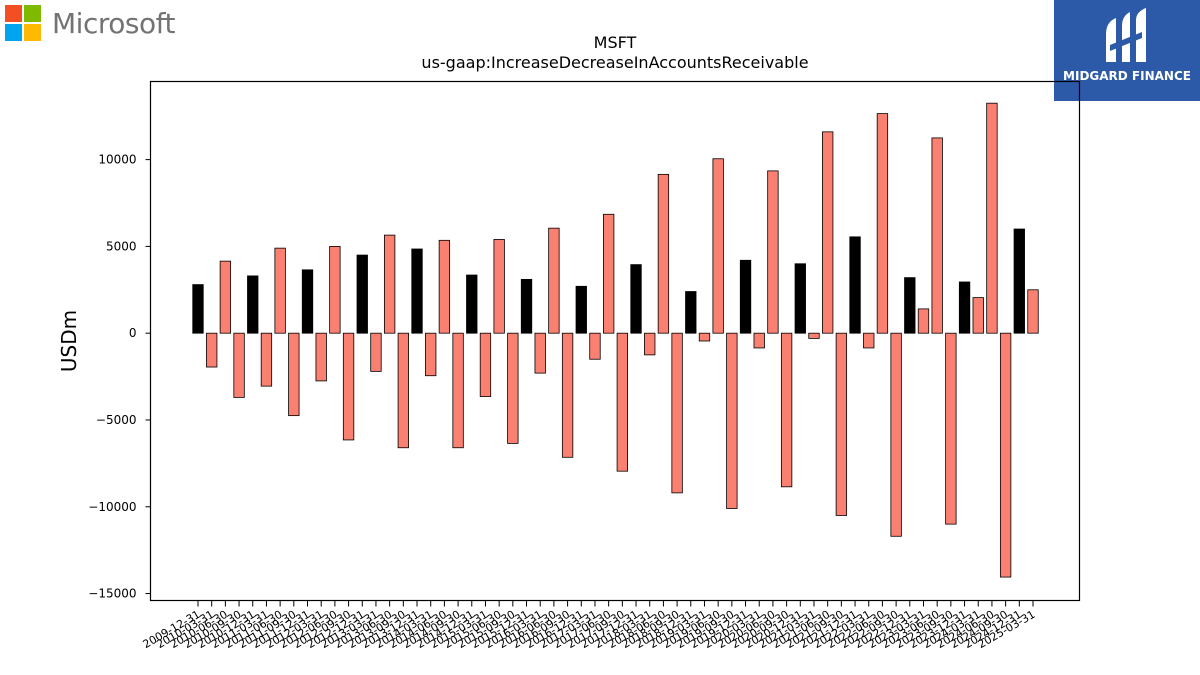 This screenshot has height=675, width=1200. What do you see at coordinates (69, 341) in the screenshot?
I see `y-axis-label: USDm` at bounding box center [69, 341].